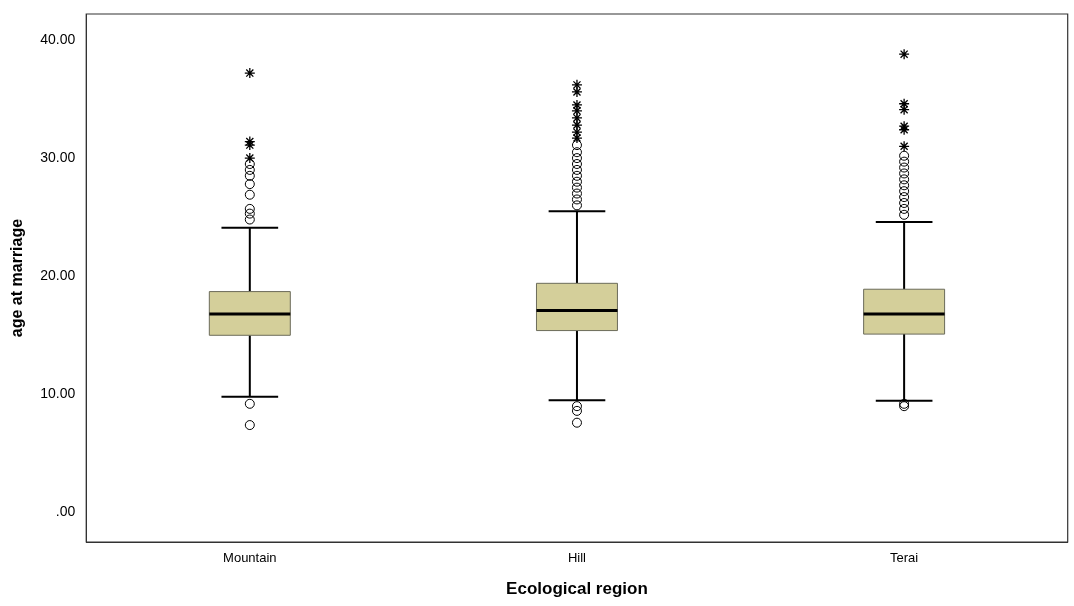 Image resolution: width=1074 pixels, height=606 pixels. Describe the element at coordinates (58, 38) in the screenshot. I see `y-tick-label: 40.00` at that location.